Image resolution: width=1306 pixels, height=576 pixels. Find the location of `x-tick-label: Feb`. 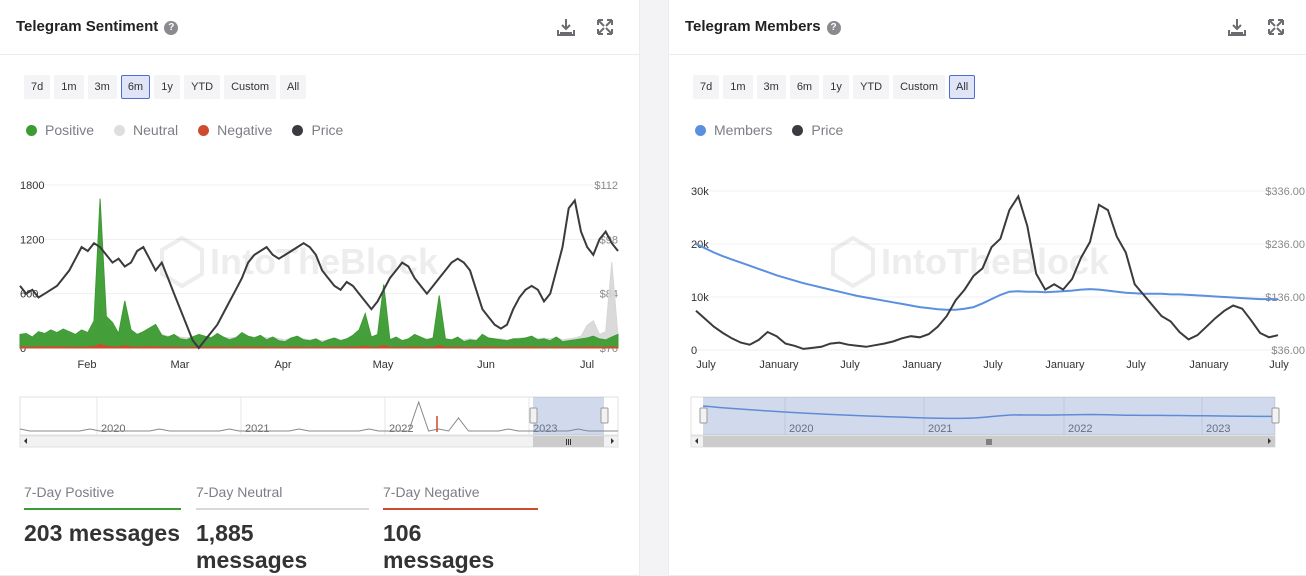

x-tick-label: Feb is located at coordinates (87, 365).